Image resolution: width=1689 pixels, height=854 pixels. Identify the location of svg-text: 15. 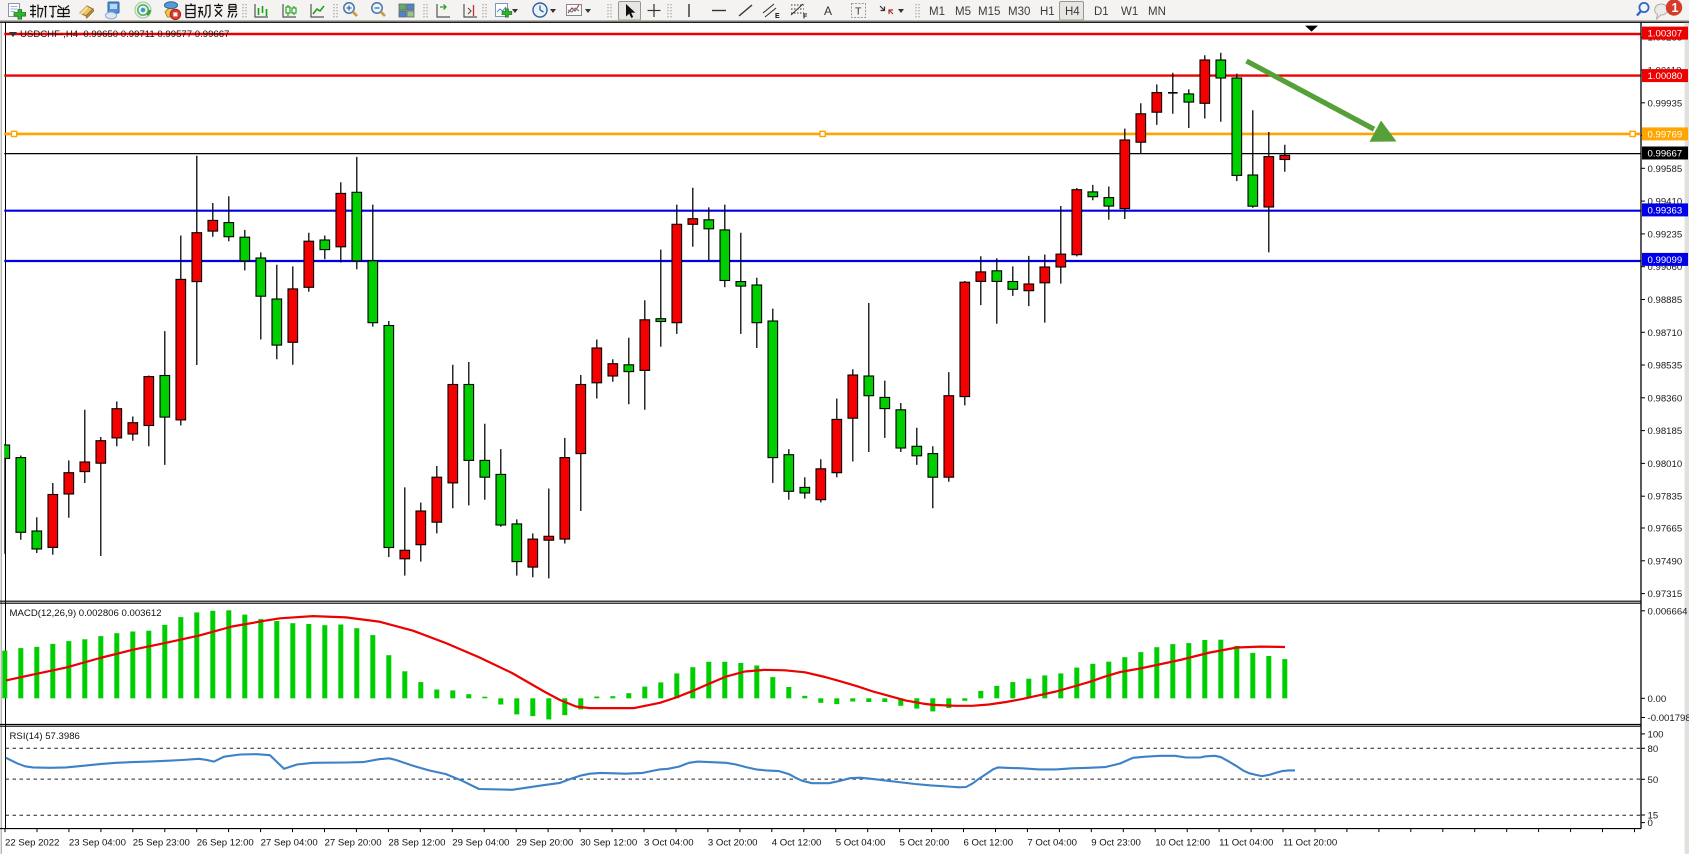
(1653, 816).